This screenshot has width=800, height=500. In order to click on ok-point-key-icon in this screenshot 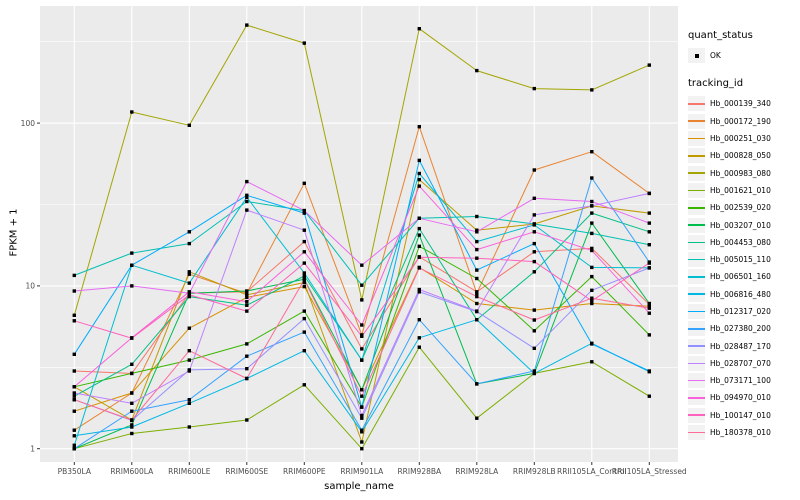, I will do `click(696, 56)`.